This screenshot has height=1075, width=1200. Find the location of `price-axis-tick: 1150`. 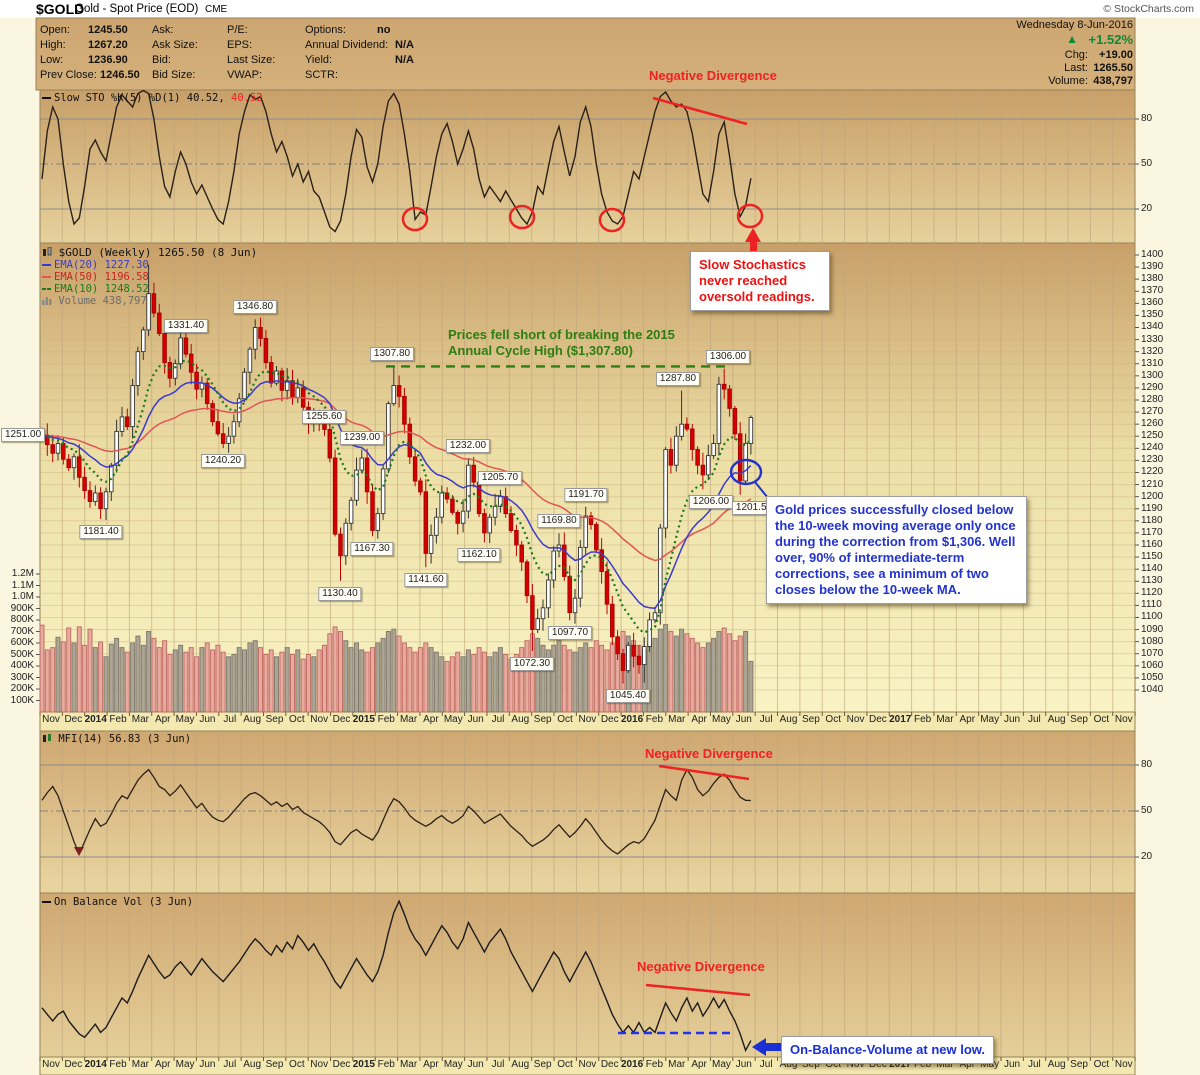

price-axis-tick: 1150 is located at coordinates (1152, 557).